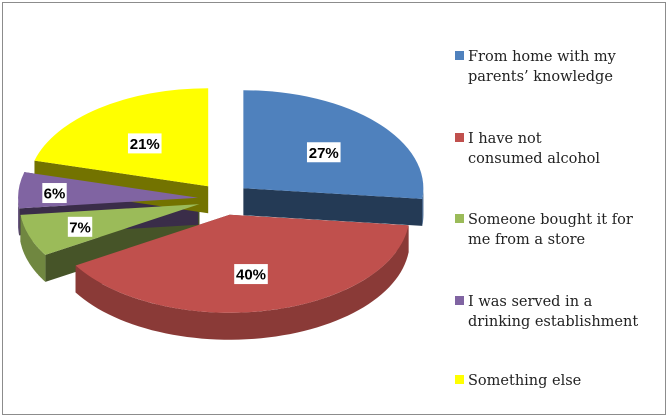 The image size is (670, 419). Describe the element at coordinates (542, 67) in the screenshot. I see `legend-label-home: From home with my parents’ knowledge` at that location.